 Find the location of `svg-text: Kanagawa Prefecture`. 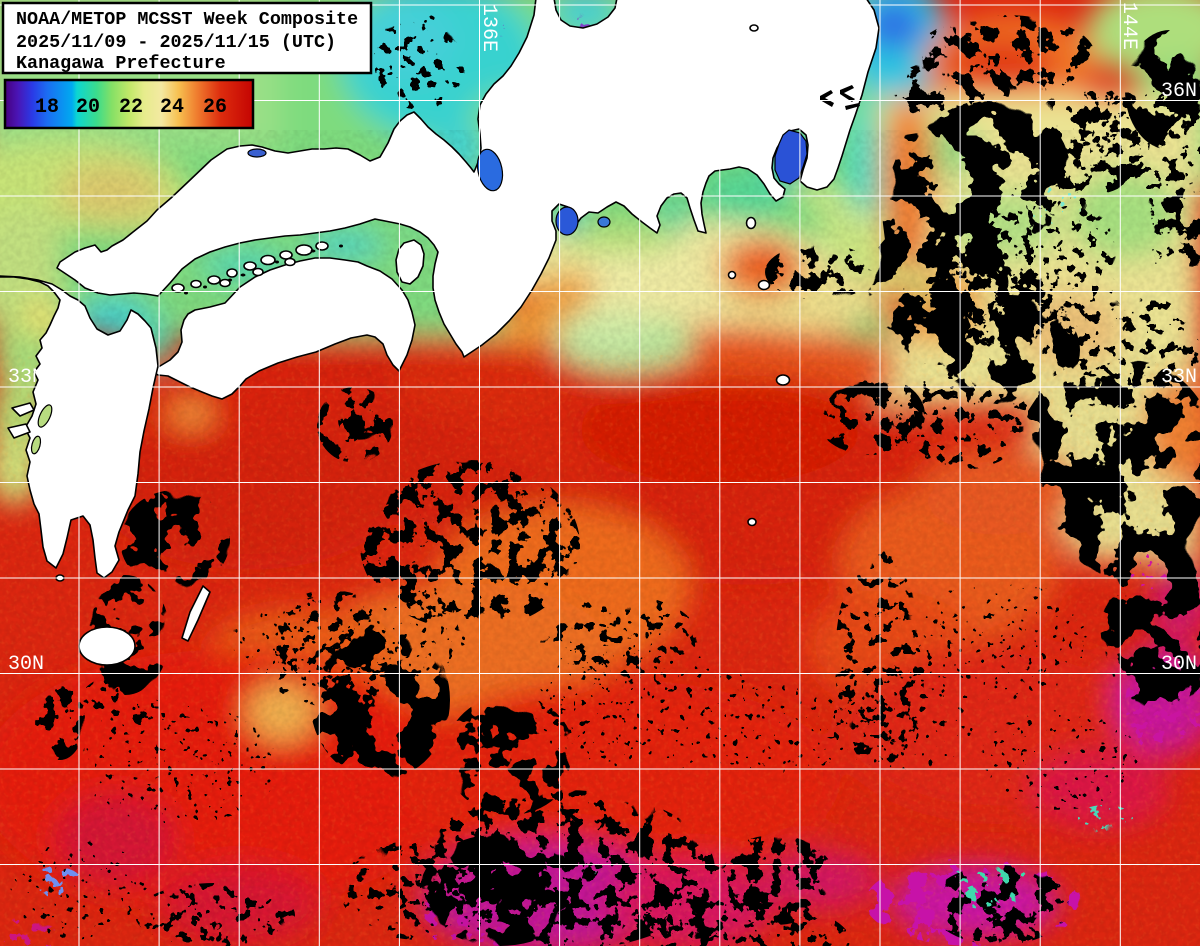

svg-text: Kanagawa Prefecture is located at coordinates (121, 63).